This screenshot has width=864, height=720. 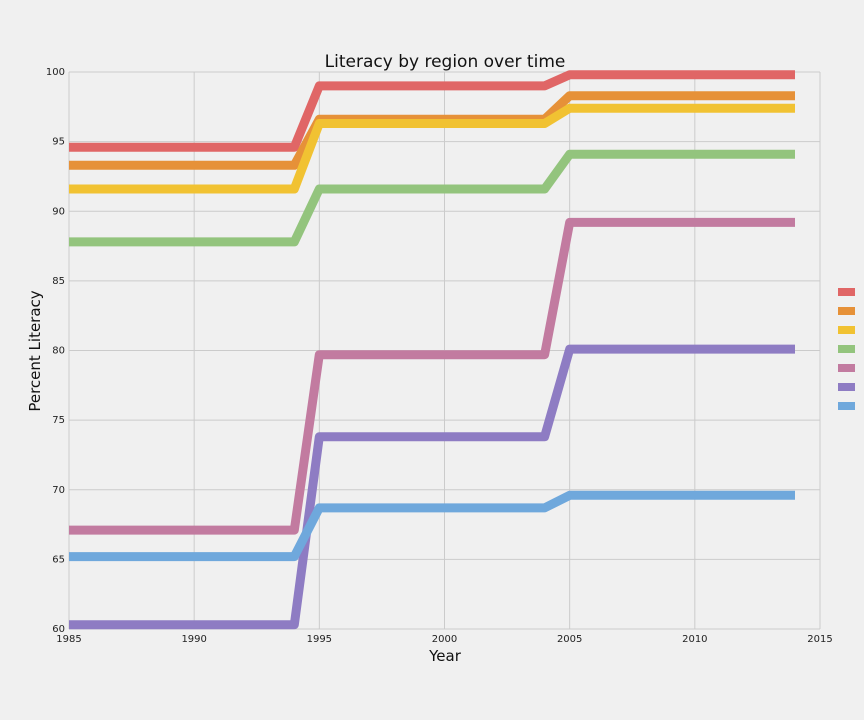 What do you see at coordinates (58, 420) in the screenshot?
I see `y-tick-label: 75` at bounding box center [58, 420].